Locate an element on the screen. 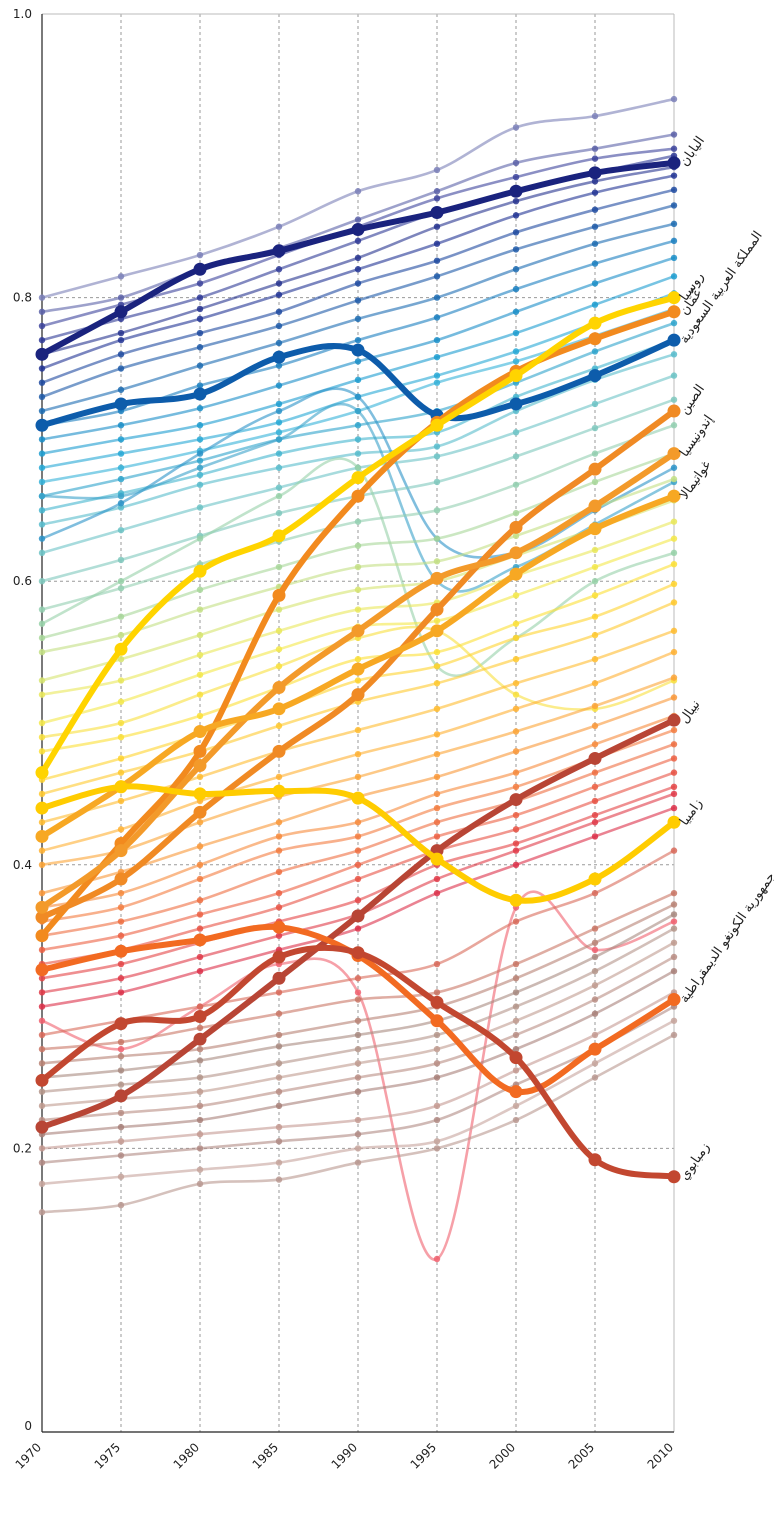  y-axis-ticks: 0 0.2 0.4 0.6 0.8 1.0 is located at coordinates (22, 720).